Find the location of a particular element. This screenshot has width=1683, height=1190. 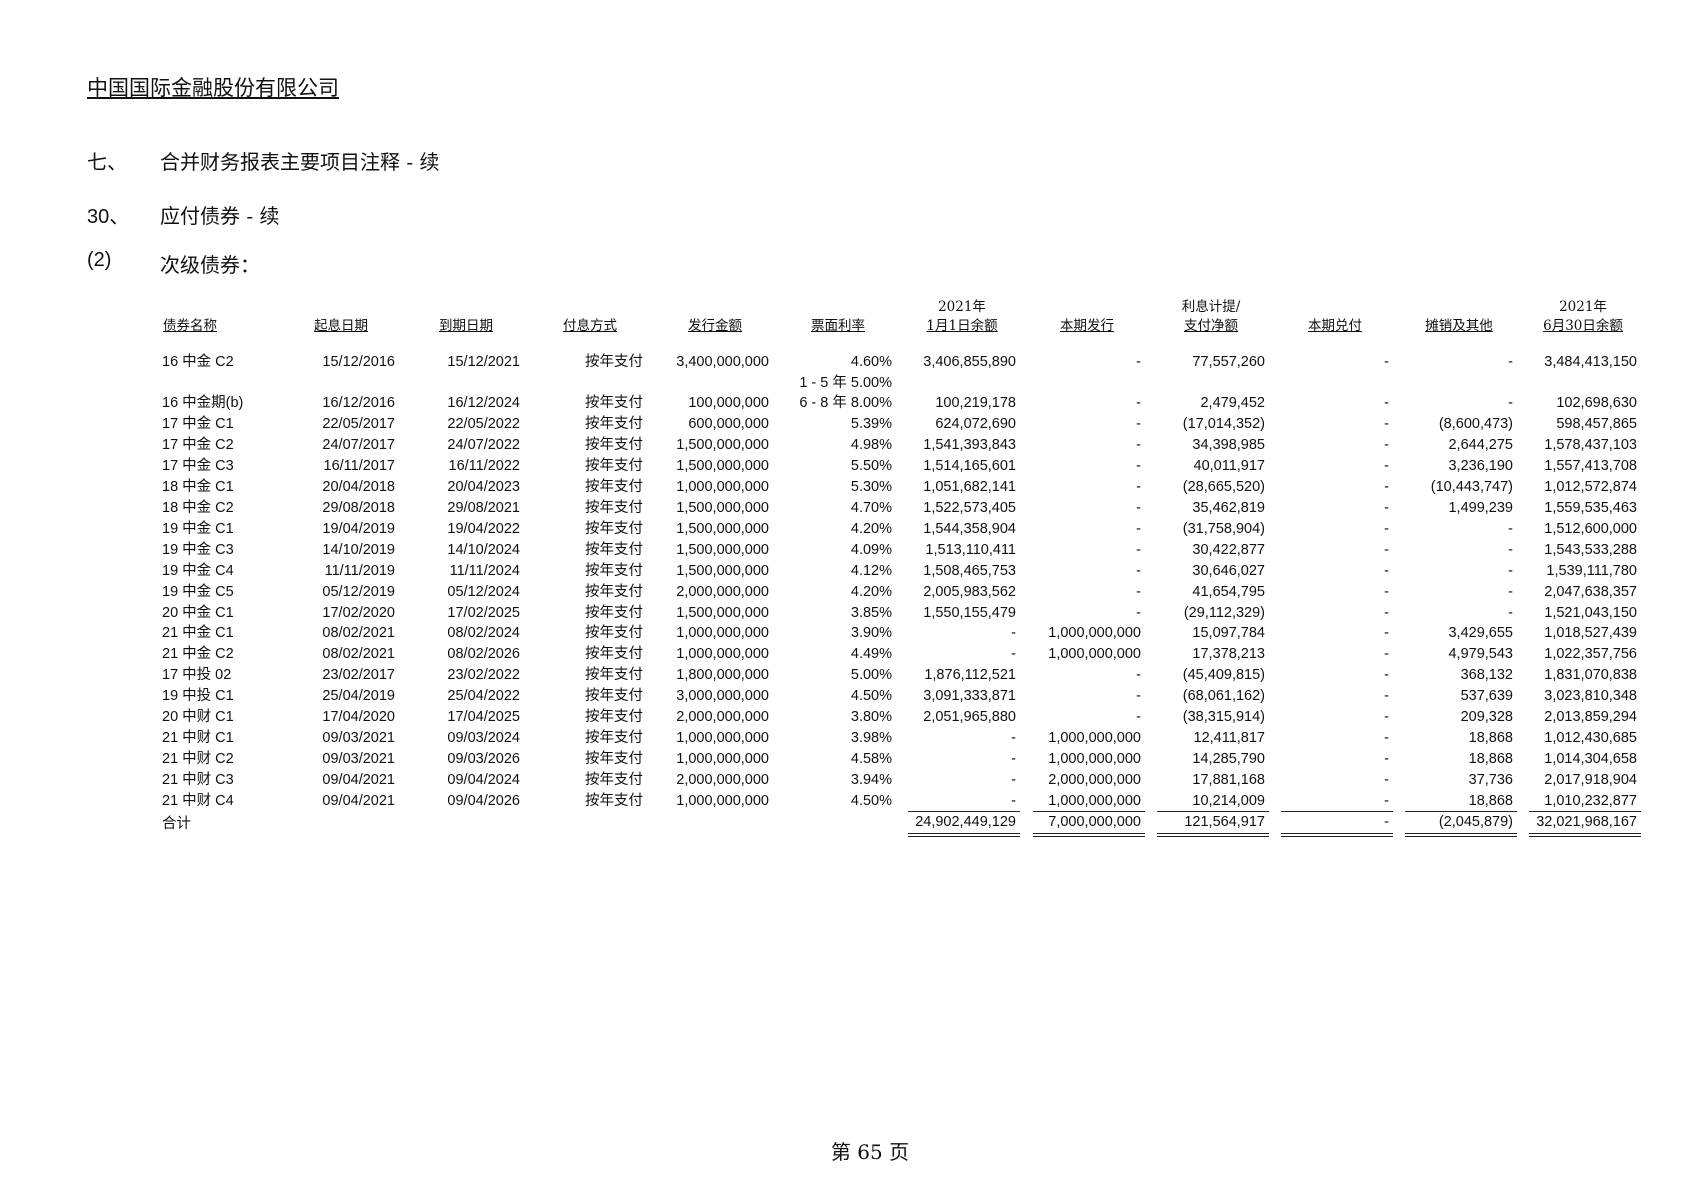

table-cell: 3,429,655 is located at coordinates (1480, 633).